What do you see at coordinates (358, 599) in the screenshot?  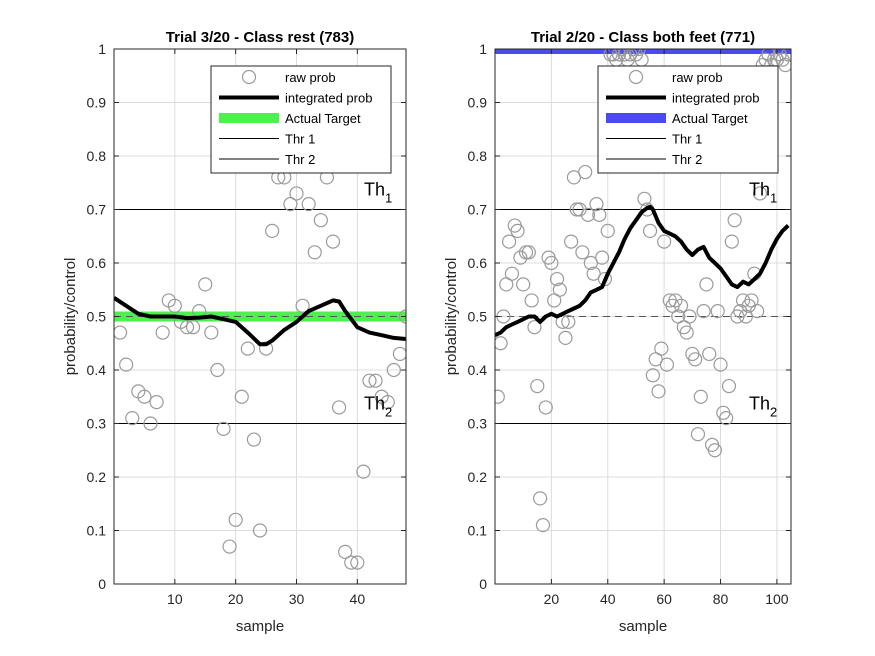 I see `x-tick-label: 40` at bounding box center [358, 599].